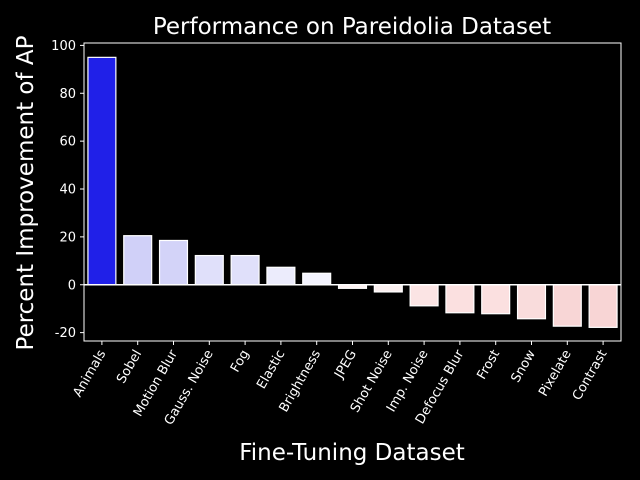  What do you see at coordinates (555, 374) in the screenshot?
I see `x-tick-label: Pixelate` at bounding box center [555, 374].